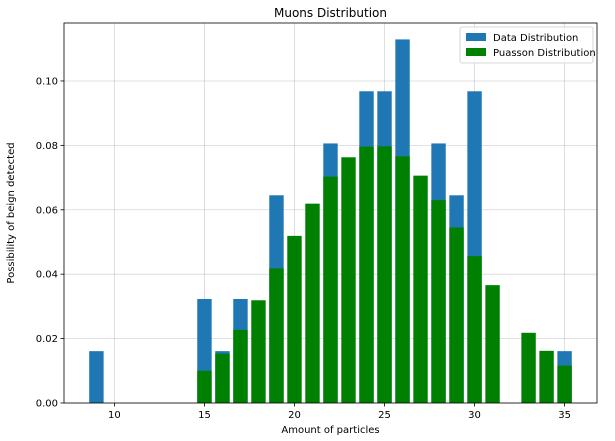  What do you see at coordinates (204, 415) in the screenshot?
I see `x-tick-label: 15` at bounding box center [204, 415].